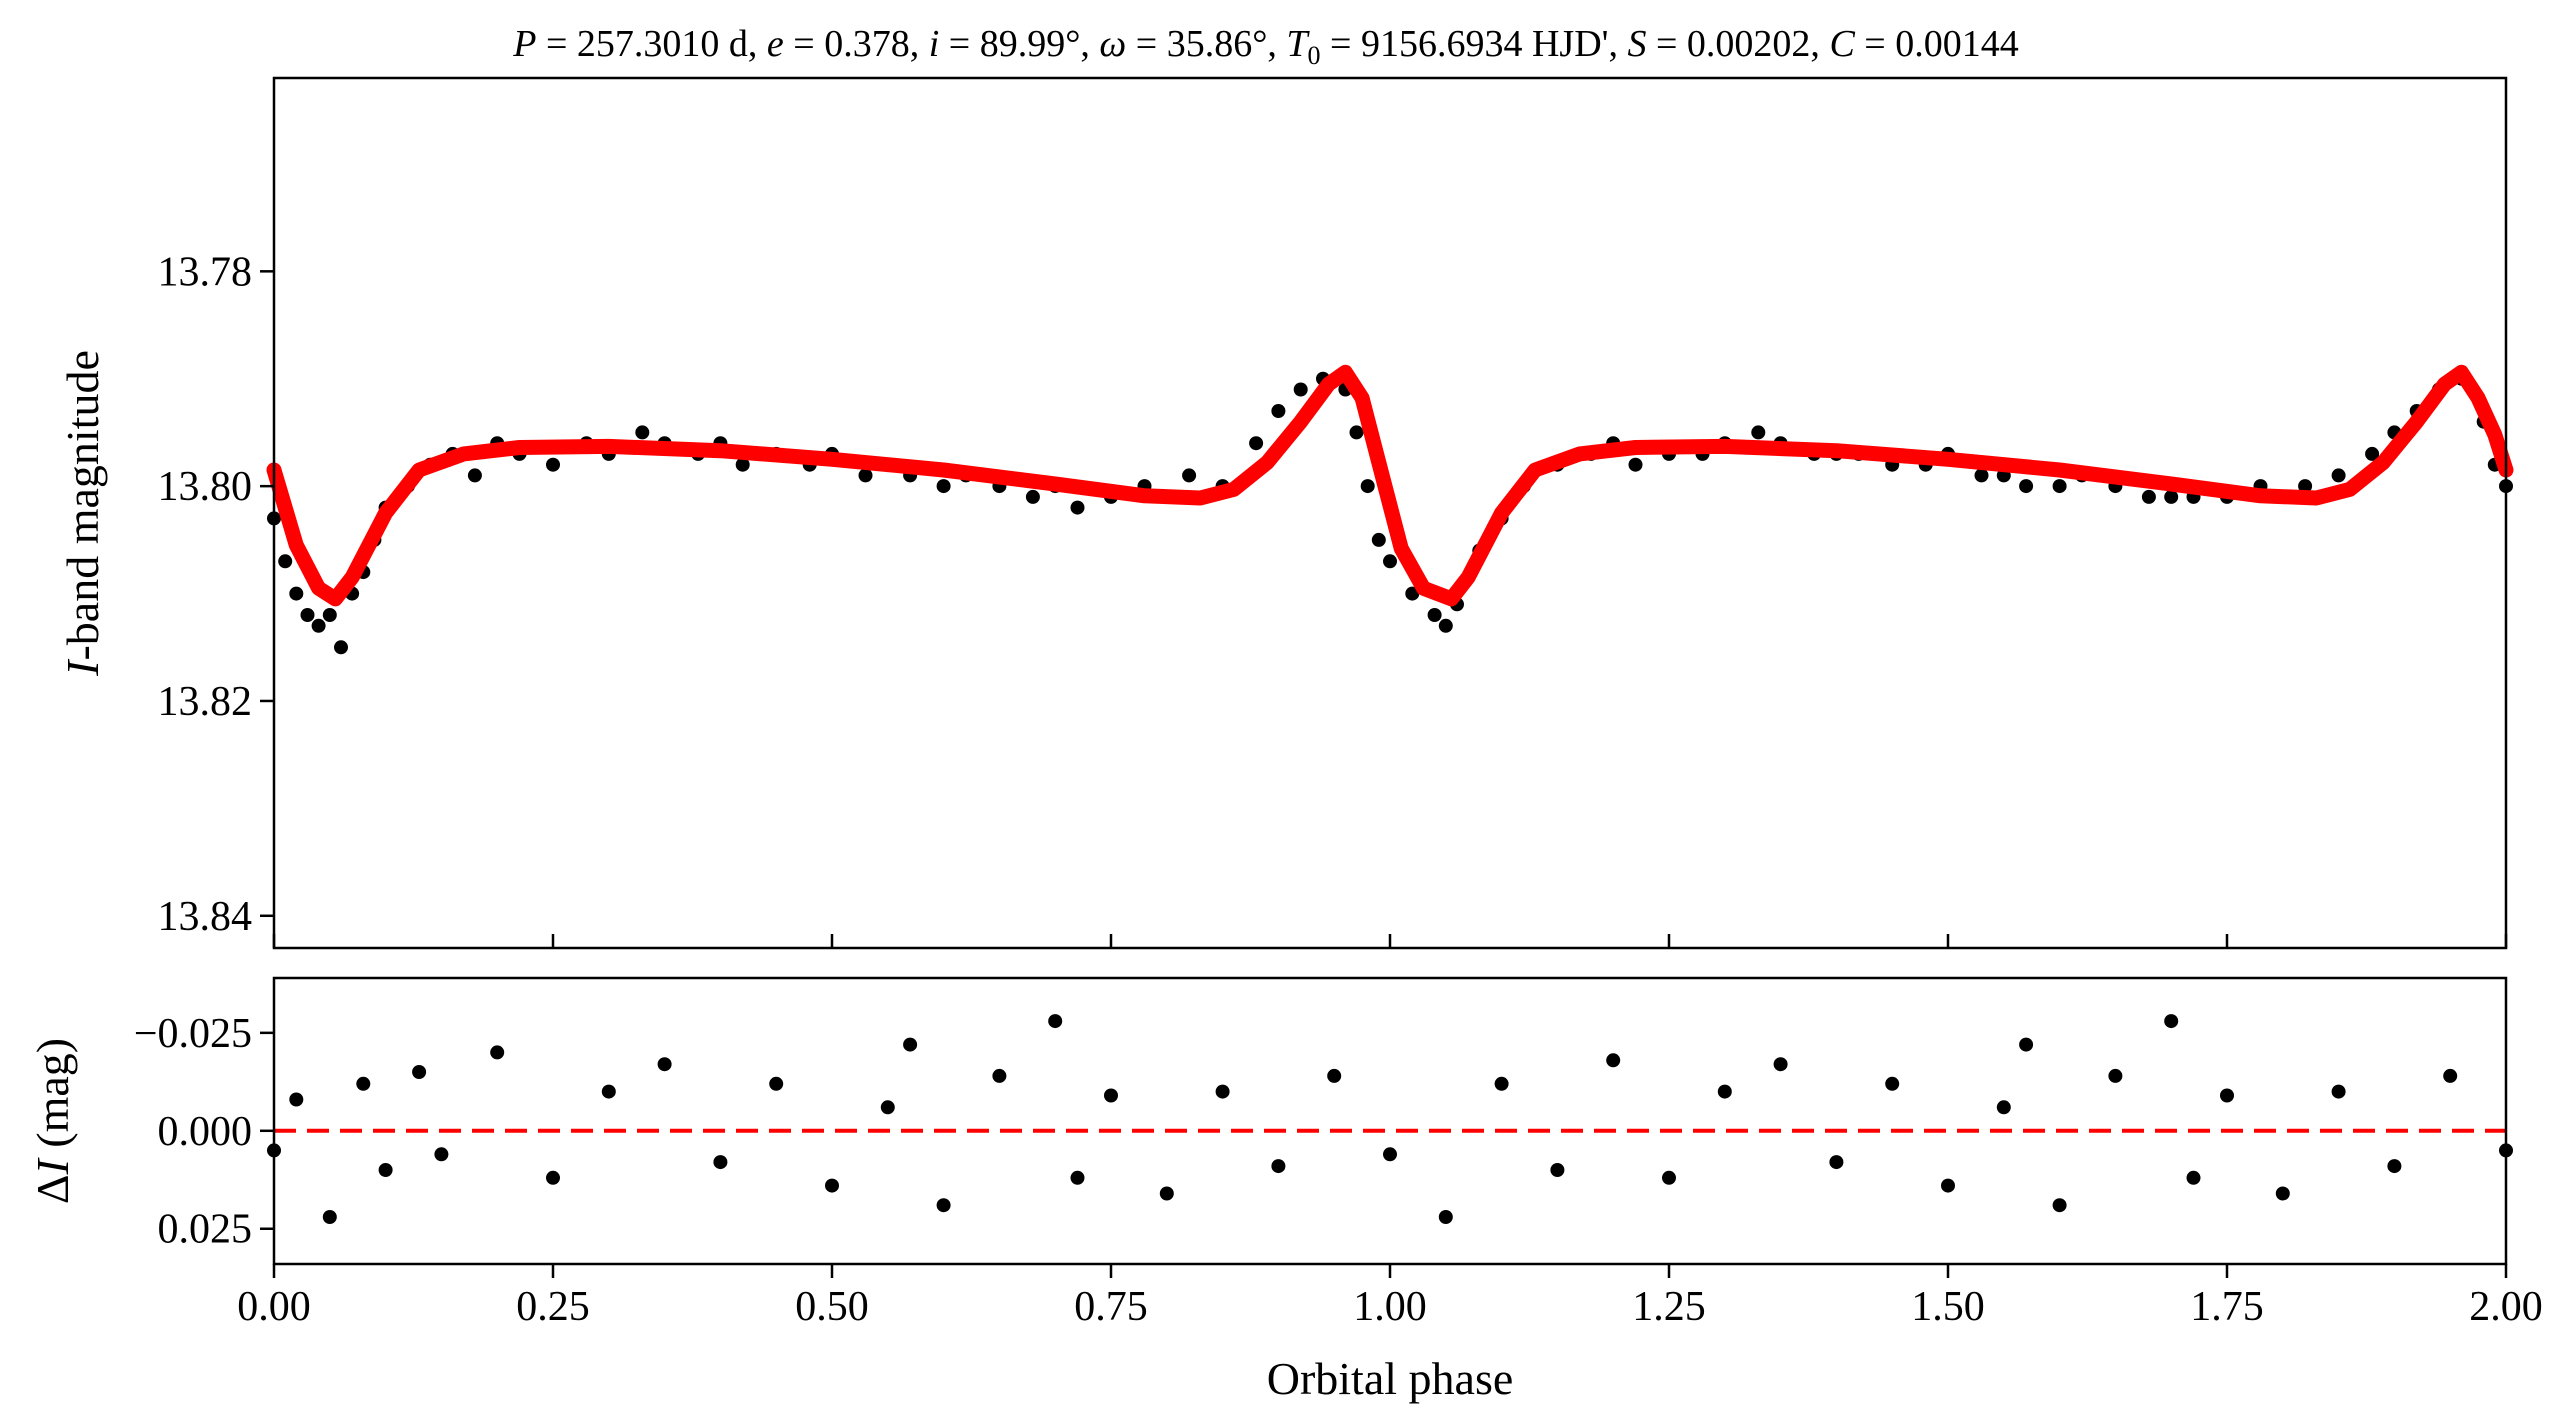 This screenshot has height=1428, width=2563. Describe the element at coordinates (205, 702) in the screenshot. I see `y-tick-label: 13.82` at that location.